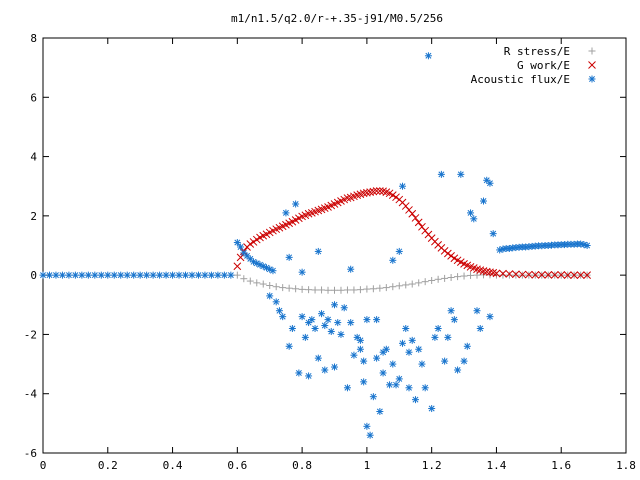 The height and width of the screenshot is (480, 640). What do you see at coordinates (30, 453) in the screenshot?
I see `y-tick-label: -6` at bounding box center [30, 453].